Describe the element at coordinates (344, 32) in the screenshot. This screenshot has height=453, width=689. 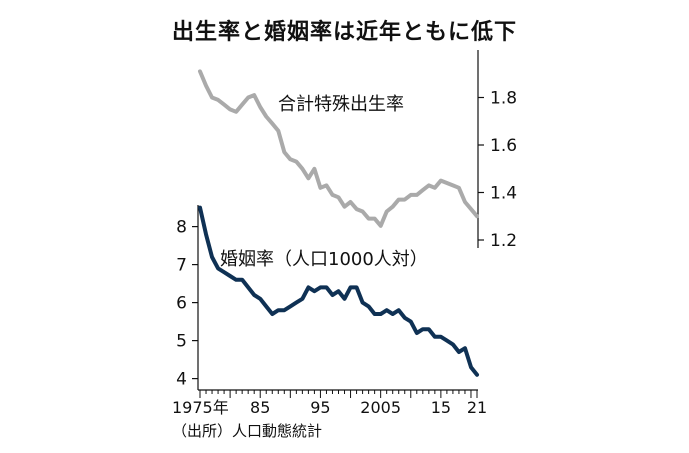
I see `chart-title: 出生率と婚姻率は近年ともに低下` at that location.